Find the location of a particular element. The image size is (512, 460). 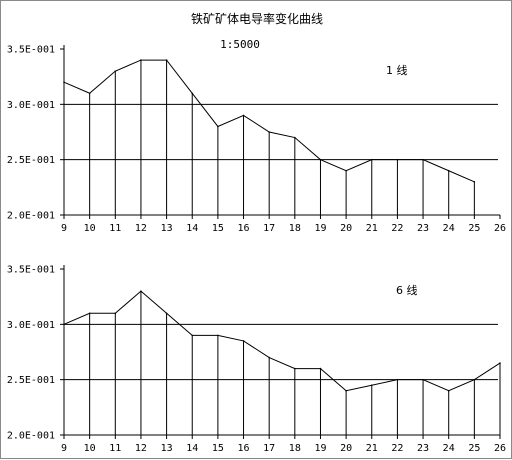

series-label: 6 线 is located at coordinates (407, 290).